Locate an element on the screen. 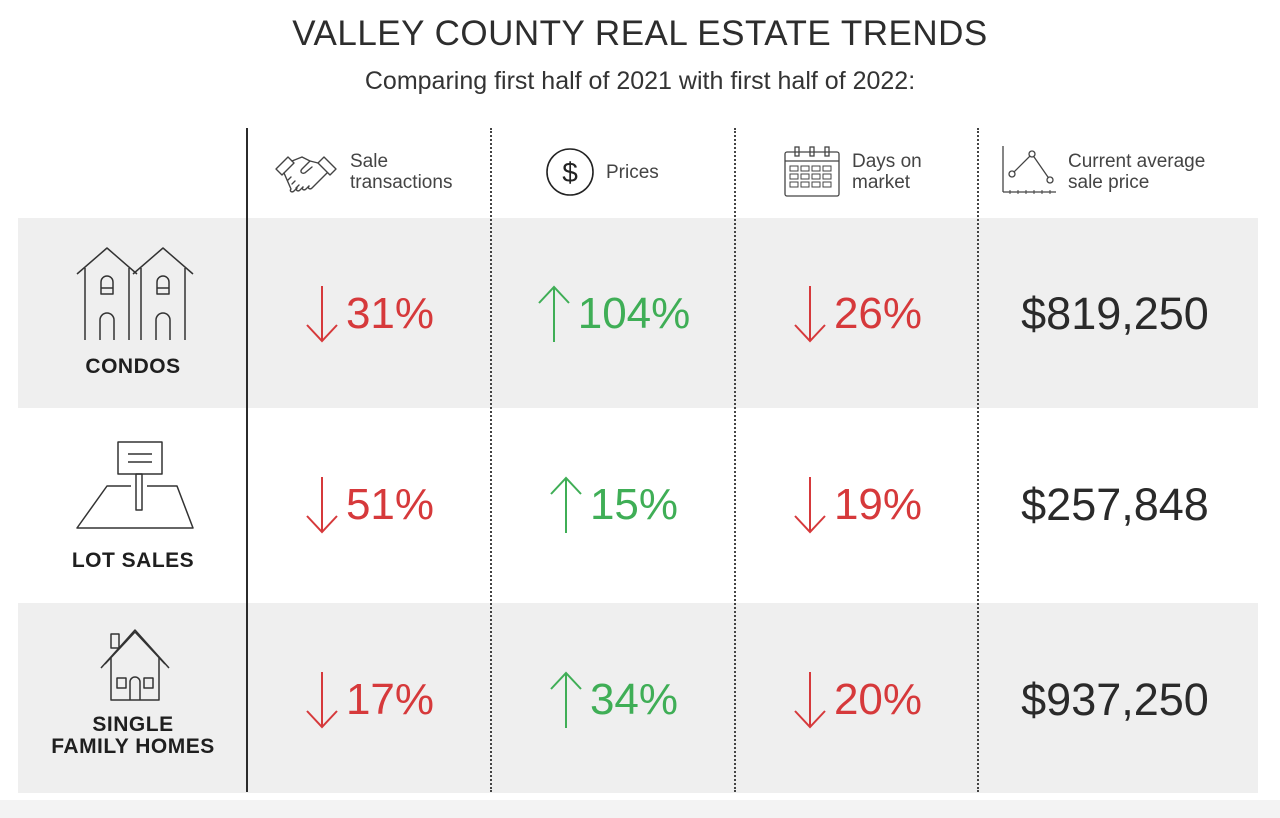  lot-sign-icon-wrapper is located at coordinates (135, 488).